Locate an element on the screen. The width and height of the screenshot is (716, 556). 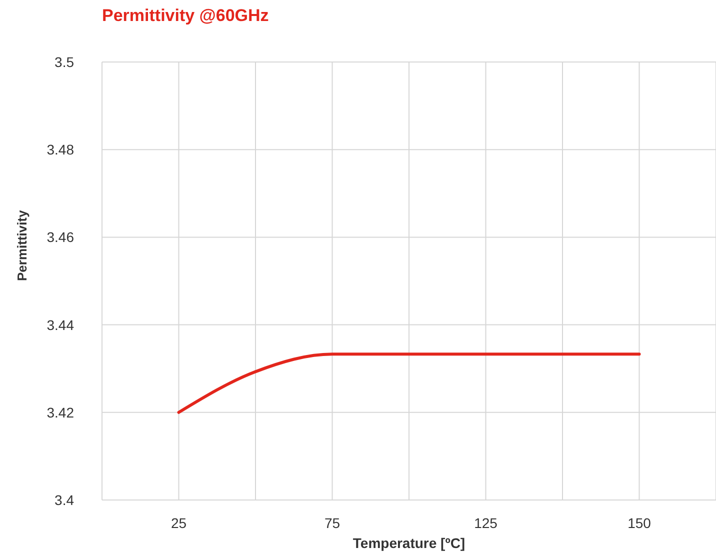
x-tick-label: 125 is located at coordinates (486, 522).